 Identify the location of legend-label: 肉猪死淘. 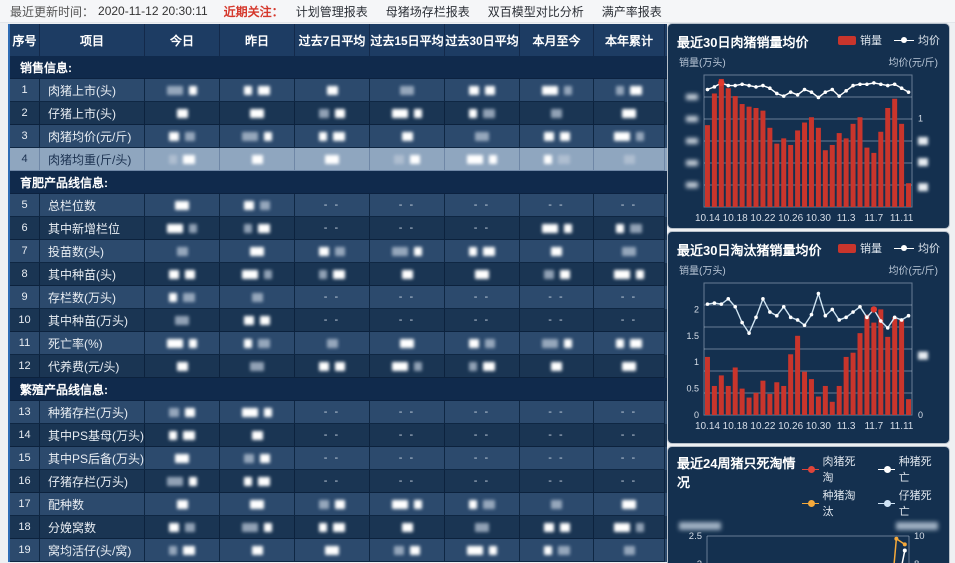
(839, 470).